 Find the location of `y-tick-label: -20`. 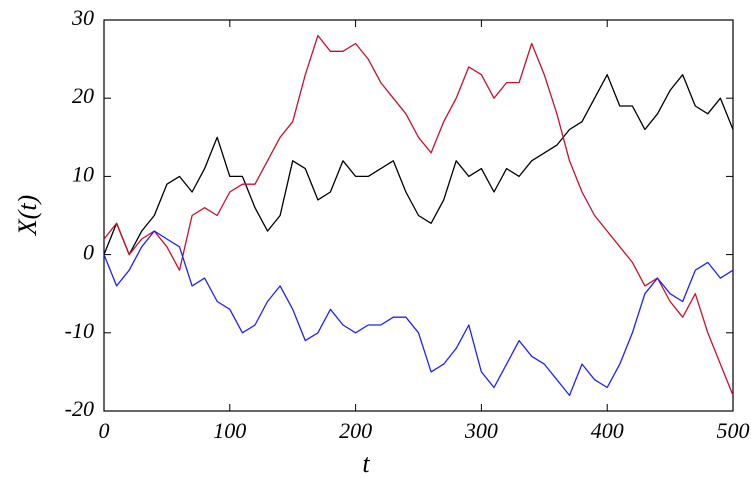

y-tick-label: -20 is located at coordinates (79, 408).